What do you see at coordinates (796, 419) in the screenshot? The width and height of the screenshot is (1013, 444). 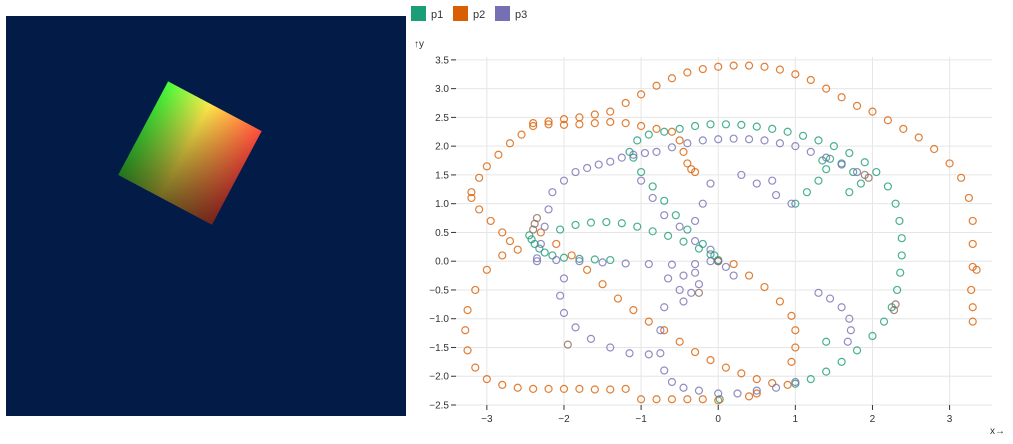 I see `x-tick-label: 1` at bounding box center [796, 419].